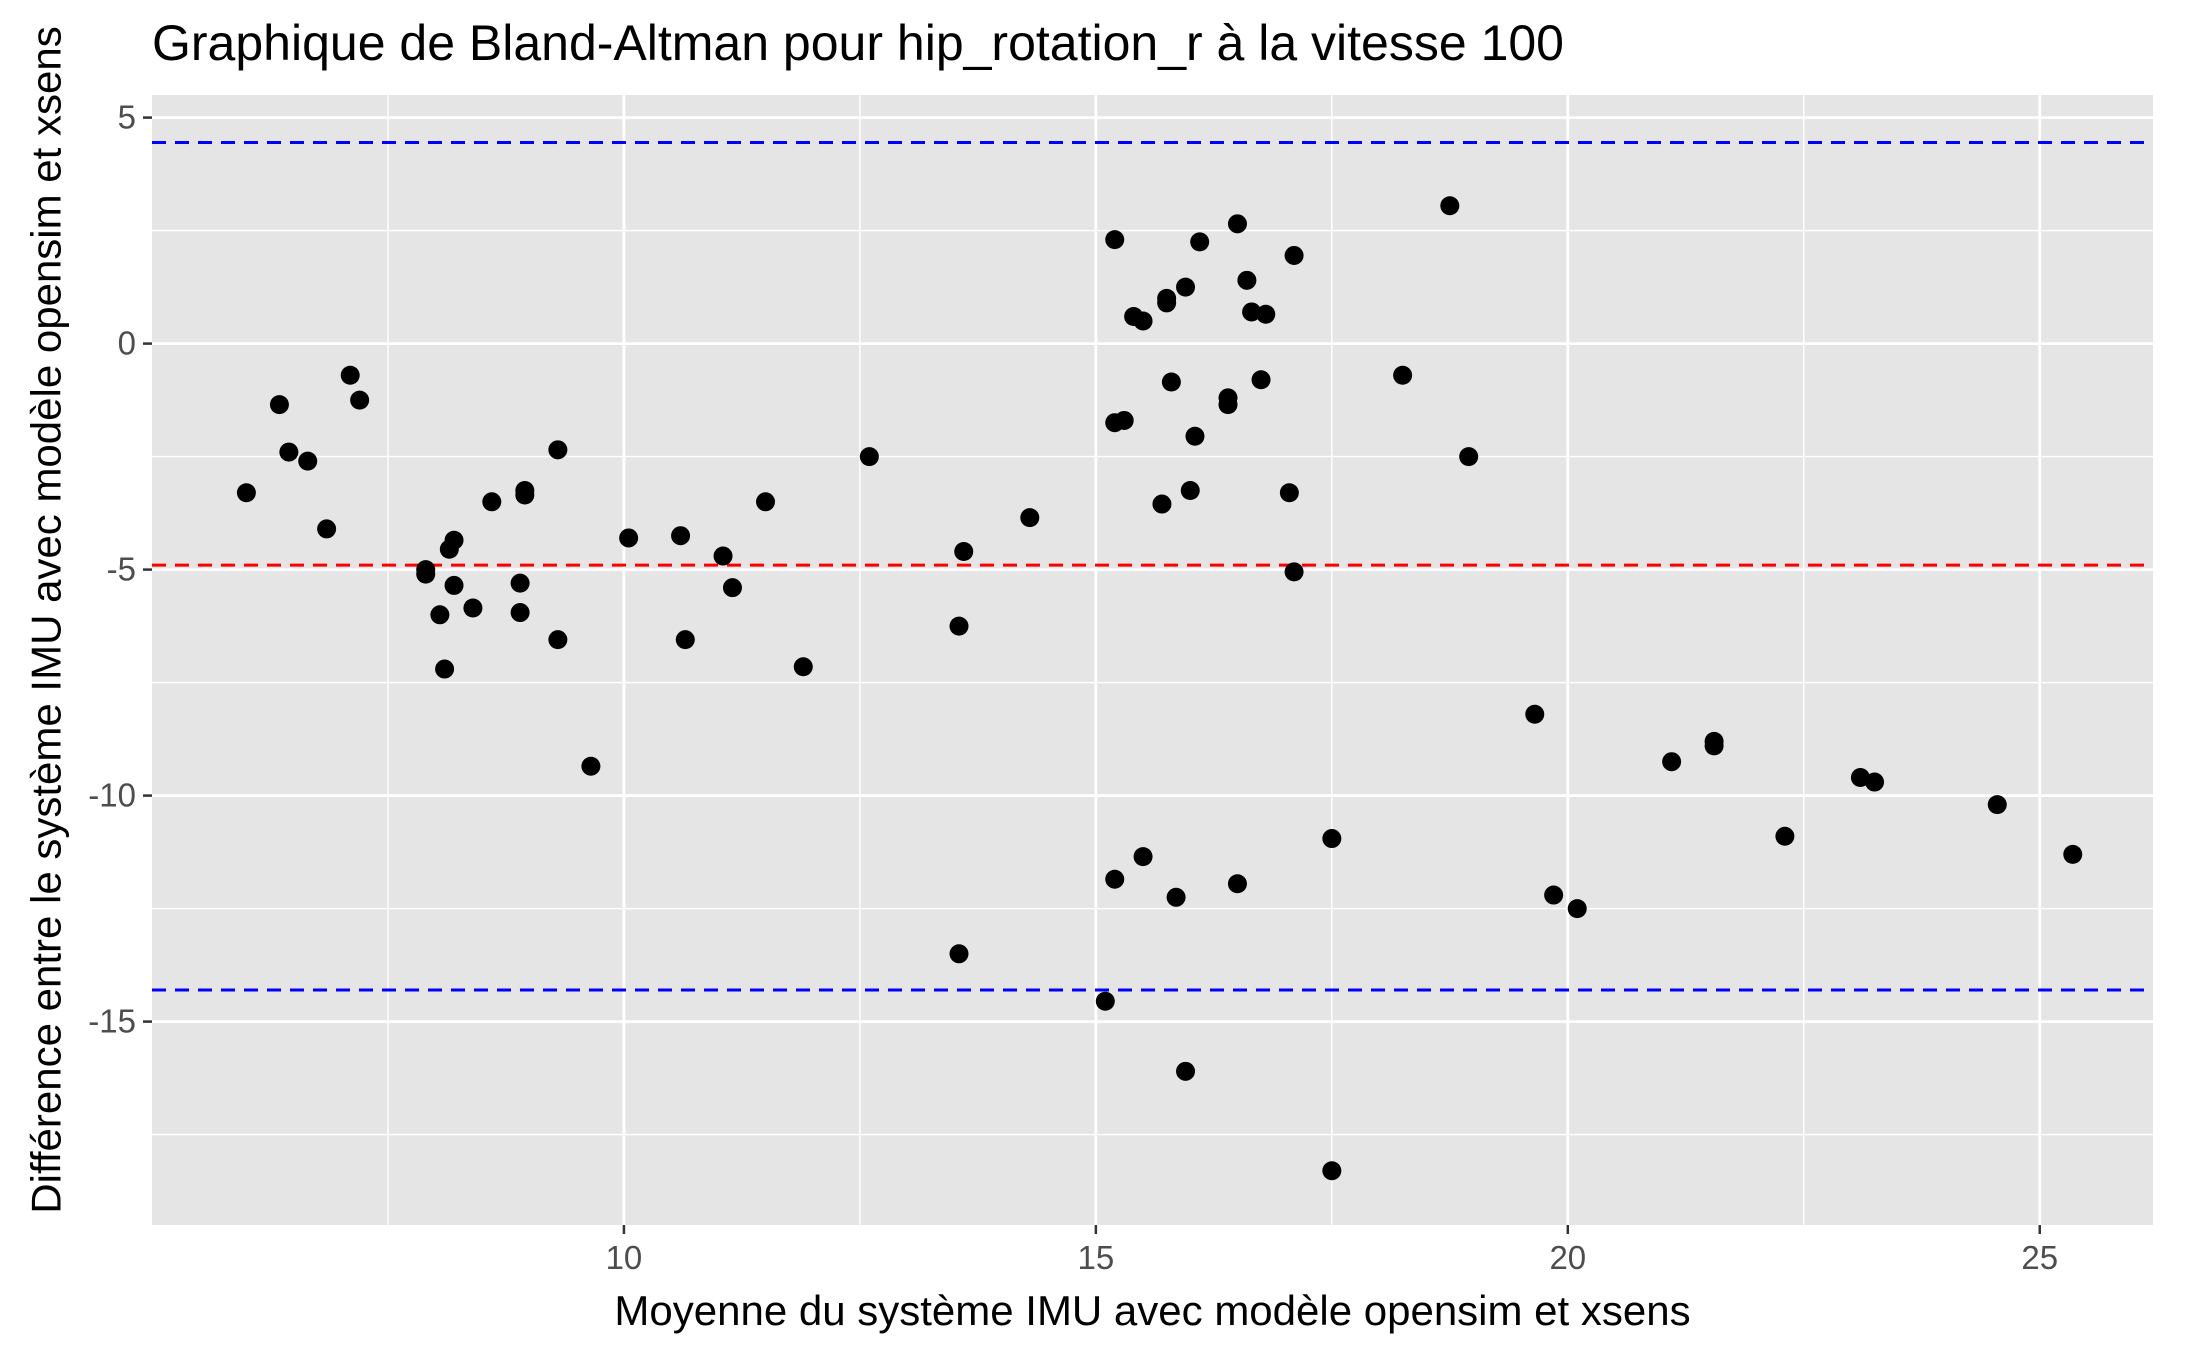  Describe the element at coordinates (127, 343) in the screenshot. I see `y-tick-label: 0` at that location.